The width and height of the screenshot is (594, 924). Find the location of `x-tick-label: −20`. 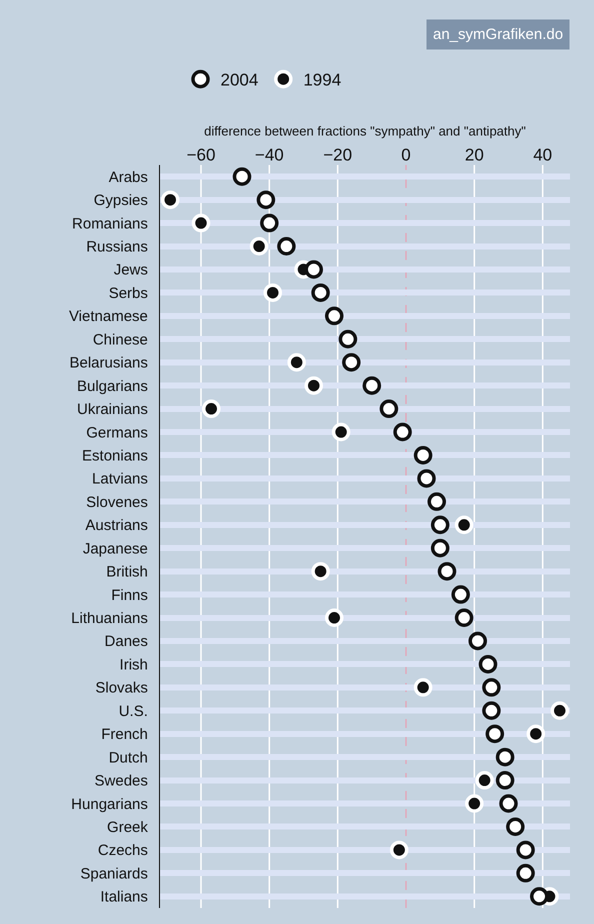

x-tick-label: −20 is located at coordinates (337, 155).